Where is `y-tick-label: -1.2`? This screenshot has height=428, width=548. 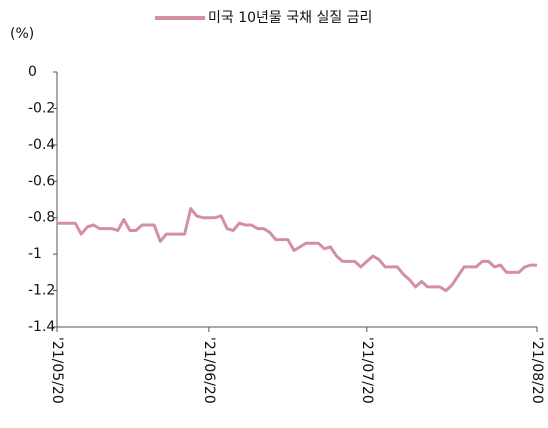
y-tick-label: -1.2 is located at coordinates (41, 291).